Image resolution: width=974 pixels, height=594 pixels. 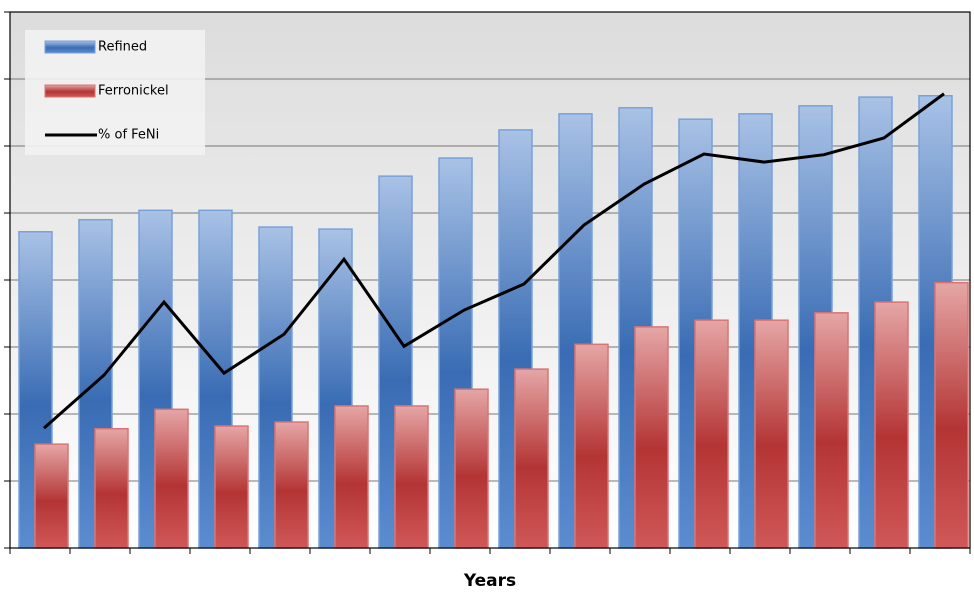 I want to click on legend-label: Refined, so click(x=122, y=47).